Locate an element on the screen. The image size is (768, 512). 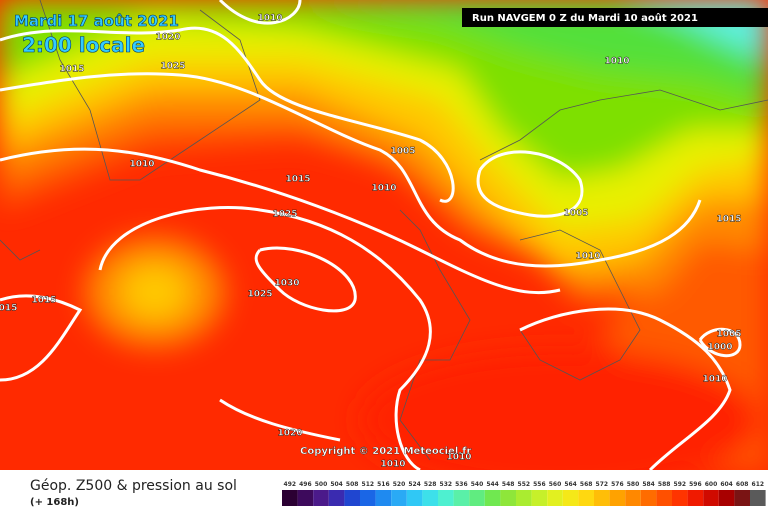
scale-label: 544 is located at coordinates (492, 484).